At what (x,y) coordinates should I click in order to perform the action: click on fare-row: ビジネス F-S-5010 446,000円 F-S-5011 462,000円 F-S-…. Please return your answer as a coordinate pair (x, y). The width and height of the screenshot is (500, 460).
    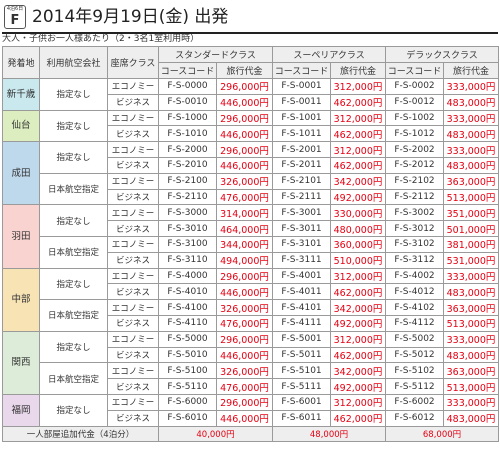
    Looking at the image, I should click on (251, 355).